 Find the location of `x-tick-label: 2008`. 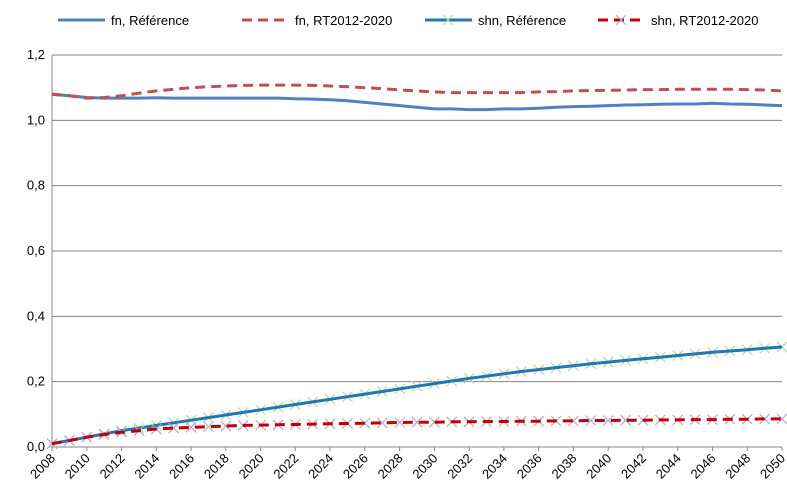

x-tick-label: 2008 is located at coordinates (42, 466).